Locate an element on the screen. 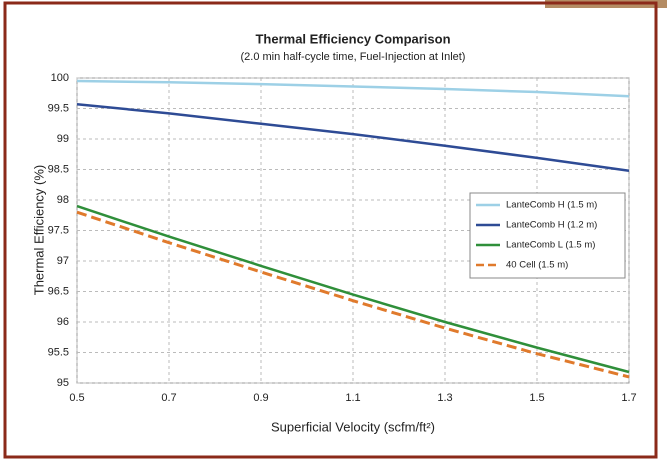 The image size is (667, 463). y-tick-label: 98 is located at coordinates (63, 200).